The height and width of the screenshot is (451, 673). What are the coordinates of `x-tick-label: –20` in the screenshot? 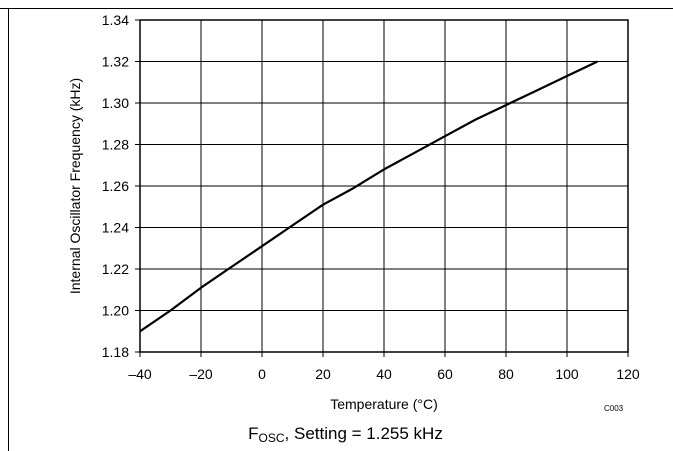 It's located at (201, 374).